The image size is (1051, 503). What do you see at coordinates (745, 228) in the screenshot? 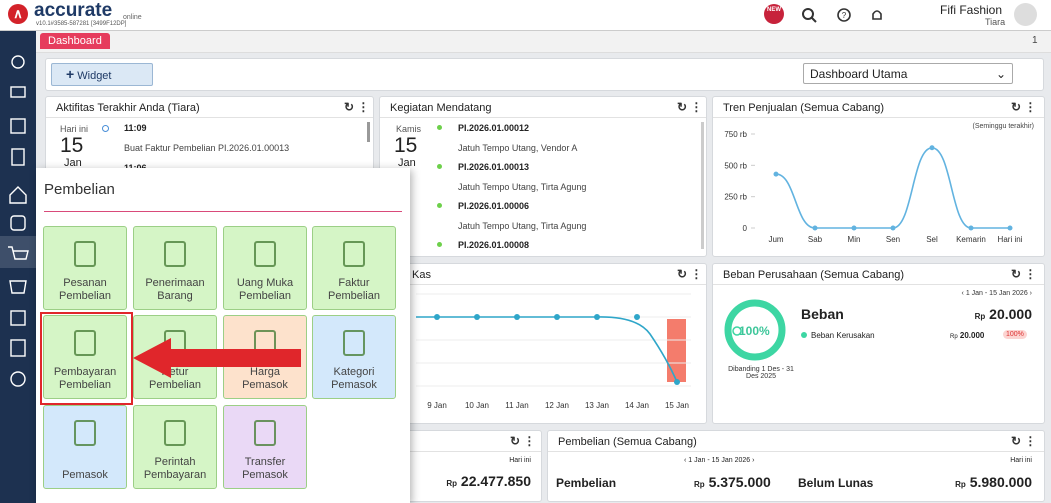
I see `y-tick-label: 0` at bounding box center [745, 228].